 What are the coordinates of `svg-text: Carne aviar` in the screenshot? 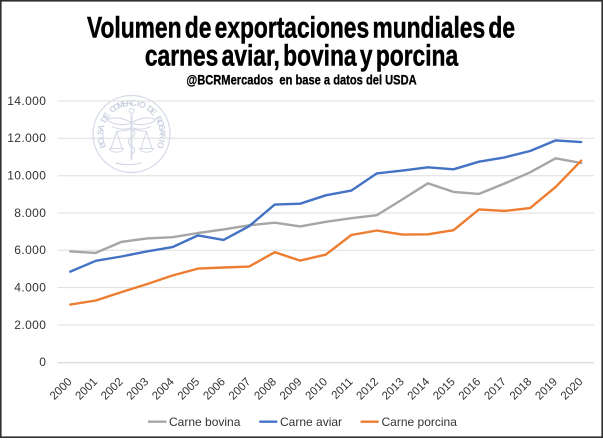 It's located at (311, 422).